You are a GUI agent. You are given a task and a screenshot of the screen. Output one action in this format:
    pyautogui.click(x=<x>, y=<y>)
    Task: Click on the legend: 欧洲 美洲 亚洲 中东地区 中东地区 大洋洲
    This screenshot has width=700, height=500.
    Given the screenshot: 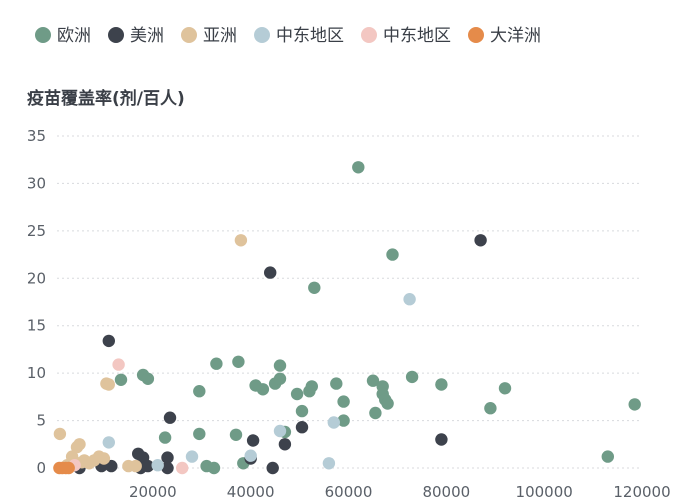 What is the action you would take?
    pyautogui.click(x=288, y=36)
    